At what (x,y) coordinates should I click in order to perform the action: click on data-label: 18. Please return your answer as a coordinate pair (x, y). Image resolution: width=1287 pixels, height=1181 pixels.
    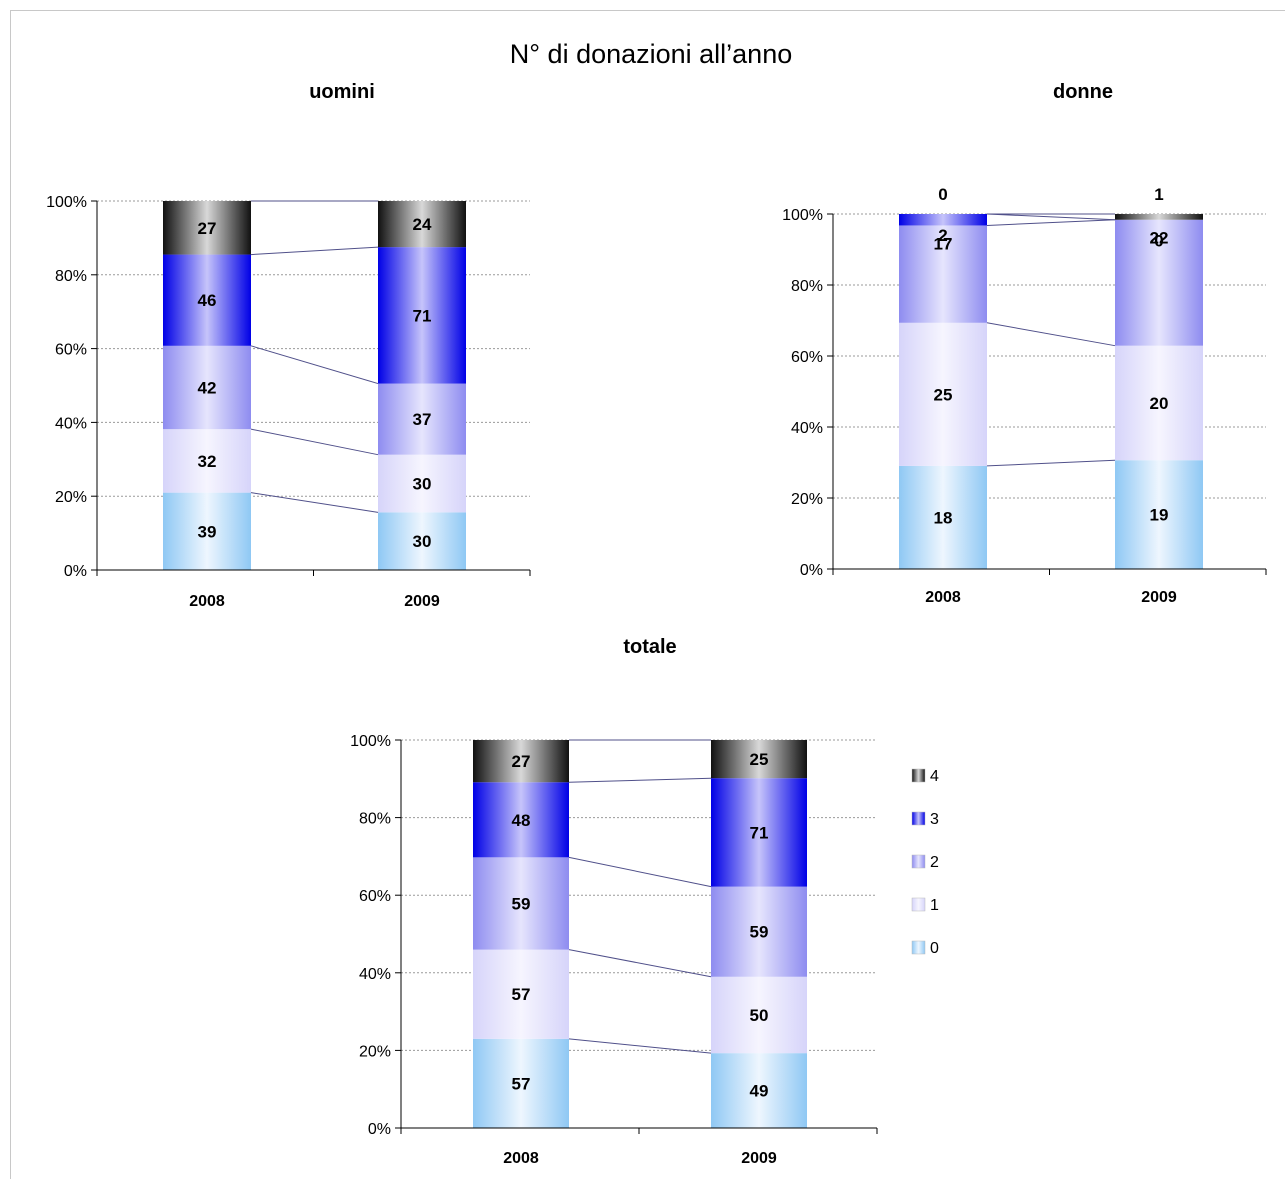
    Looking at the image, I should click on (943, 517).